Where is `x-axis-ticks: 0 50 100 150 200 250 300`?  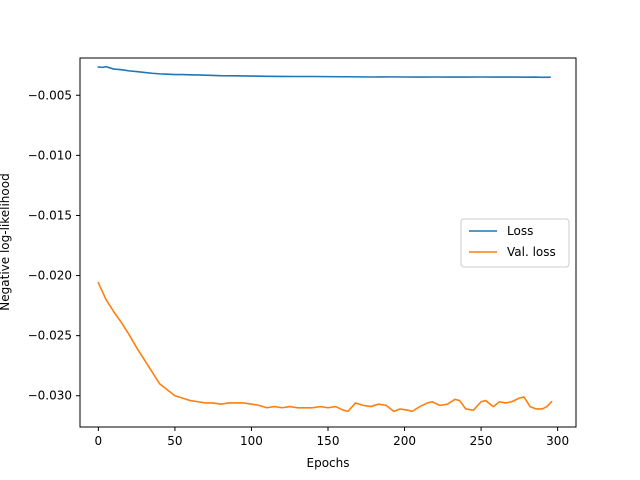
x-axis-ticks: 0 50 100 150 200 250 300 is located at coordinates (332, 437).